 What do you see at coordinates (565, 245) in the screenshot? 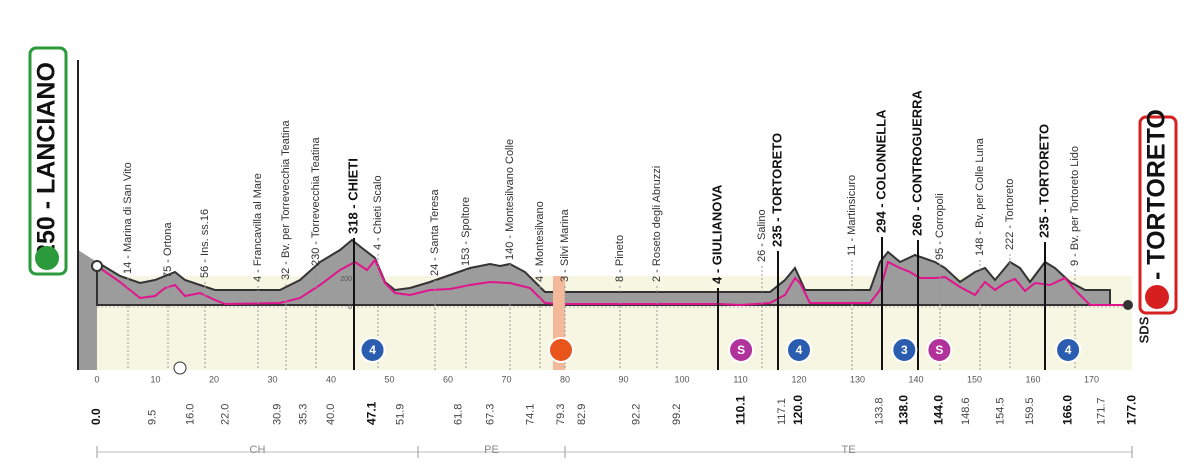
I see `waypoint-label: 3 - Silvi Marina` at bounding box center [565, 245].